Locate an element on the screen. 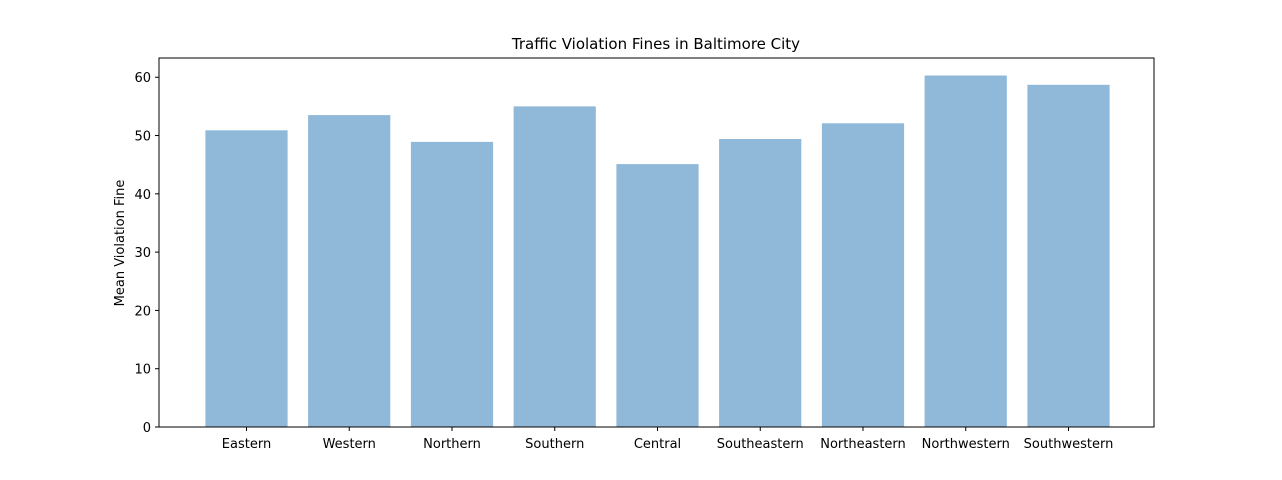 This screenshot has height=480, width=1282. bar-western is located at coordinates (349, 271).